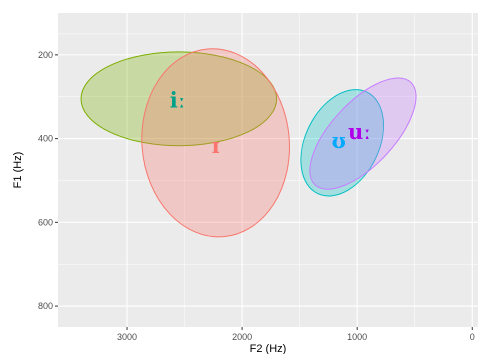 This screenshot has width=484, height=354. What do you see at coordinates (359, 131) in the screenshot?
I see `vowel-label: uː` at bounding box center [359, 131].